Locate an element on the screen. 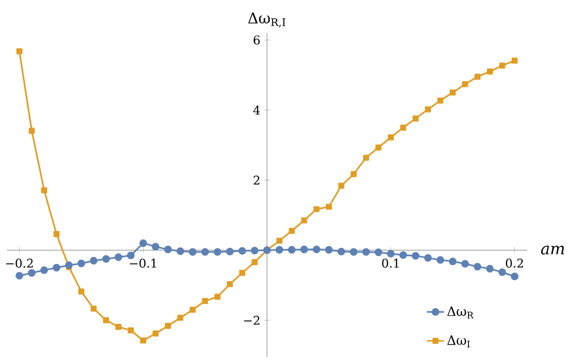  legend-label: Δω$_{R}$ is located at coordinates (460, 312).